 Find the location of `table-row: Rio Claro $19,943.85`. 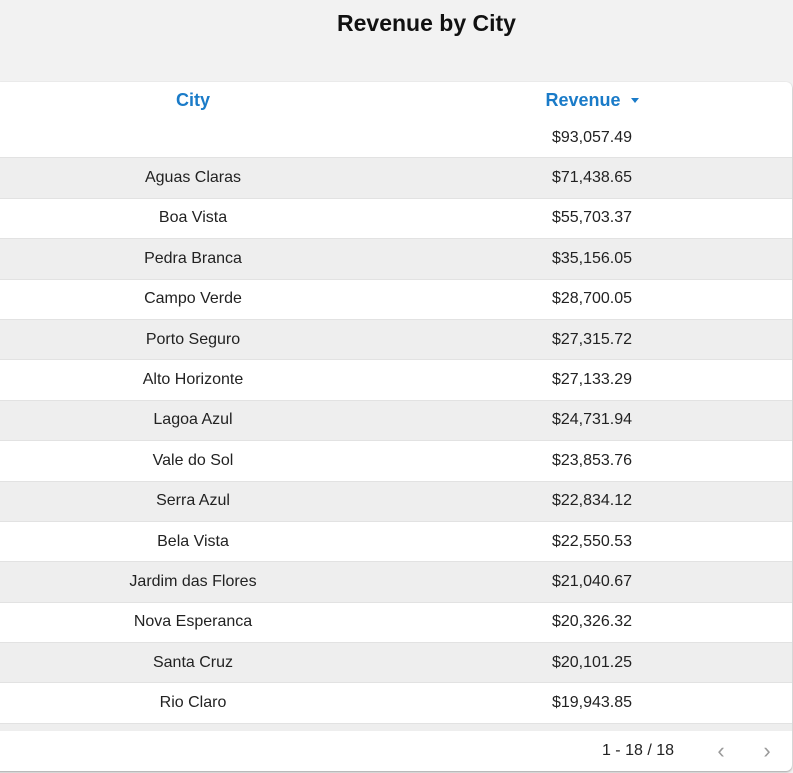

table-row: Rio Claro $19,943.85 is located at coordinates (396, 703).